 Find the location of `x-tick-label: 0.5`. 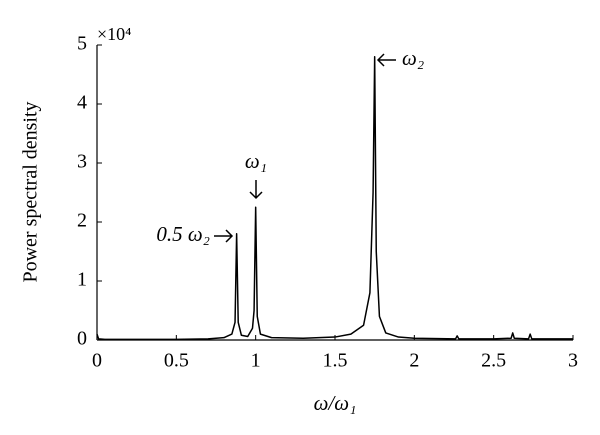

x-tick-label: 0.5 is located at coordinates (176, 361).